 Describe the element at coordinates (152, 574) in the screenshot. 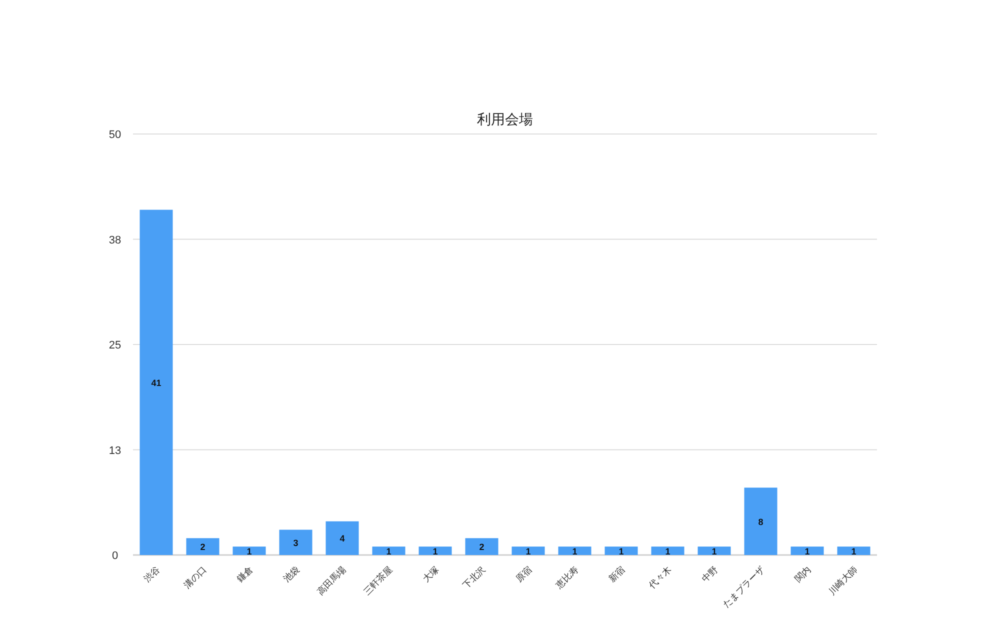

I see `x-tick-label: 渋谷` at that location.